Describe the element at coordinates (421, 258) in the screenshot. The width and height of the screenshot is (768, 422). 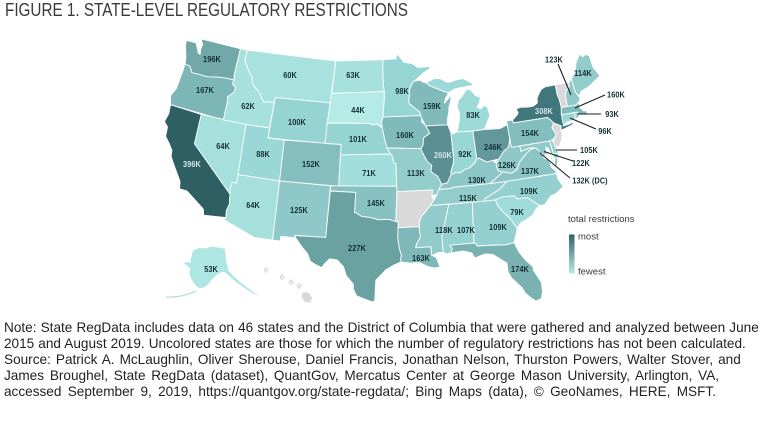
I see `svg-text: 163K` at that location.